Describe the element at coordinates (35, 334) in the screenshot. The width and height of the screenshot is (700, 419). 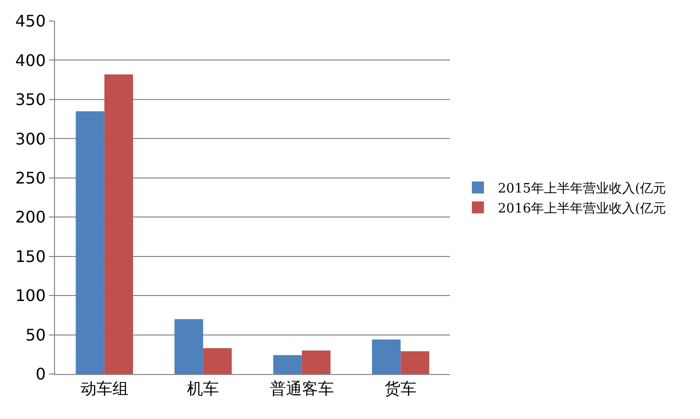
I see `y-tick-label: 50` at that location.